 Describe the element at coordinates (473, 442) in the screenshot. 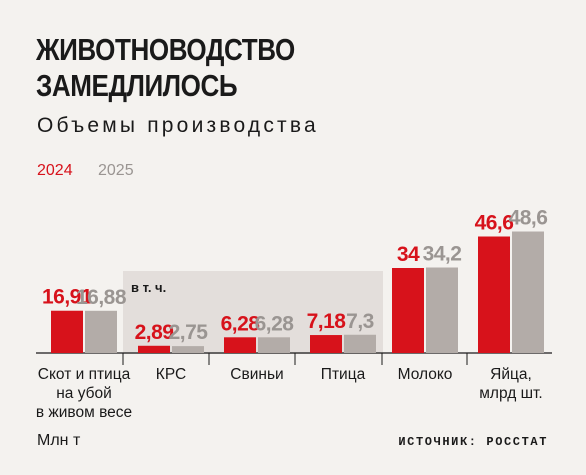

I see `source-label: ИСТОЧНИК: РОССТАТ` at that location.